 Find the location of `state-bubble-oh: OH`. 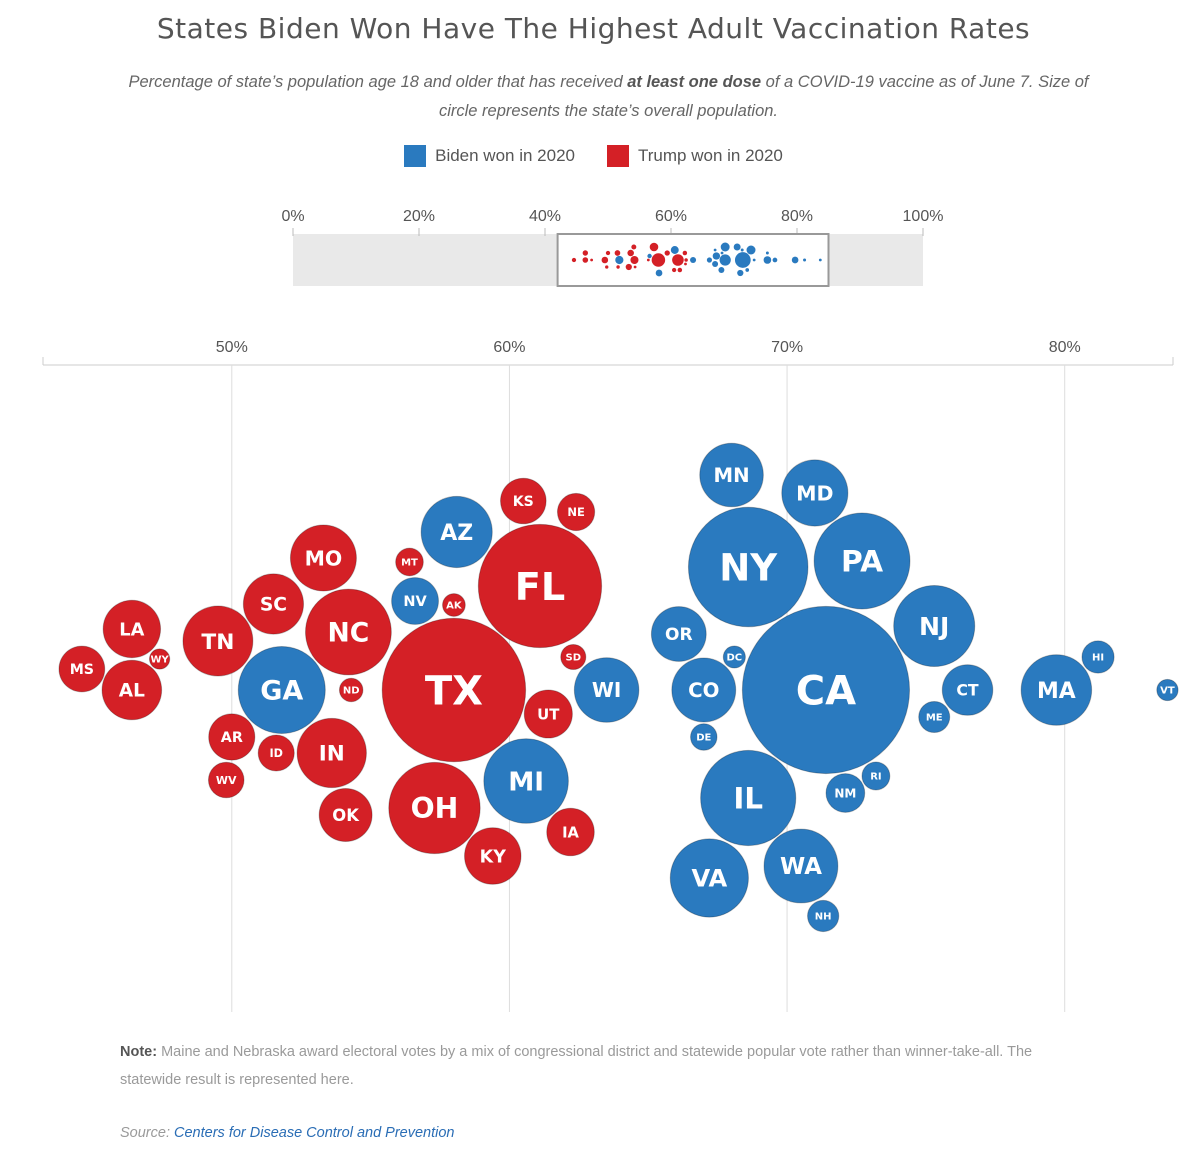

state-bubble-oh: OH is located at coordinates (434, 808).